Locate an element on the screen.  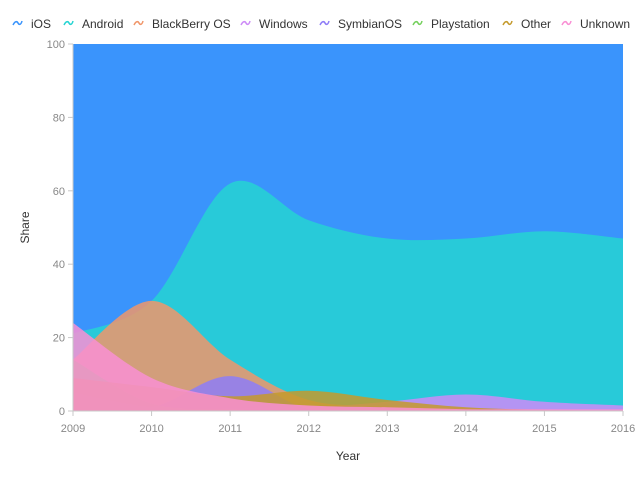
y-axis-title: Share is located at coordinates (25, 227).